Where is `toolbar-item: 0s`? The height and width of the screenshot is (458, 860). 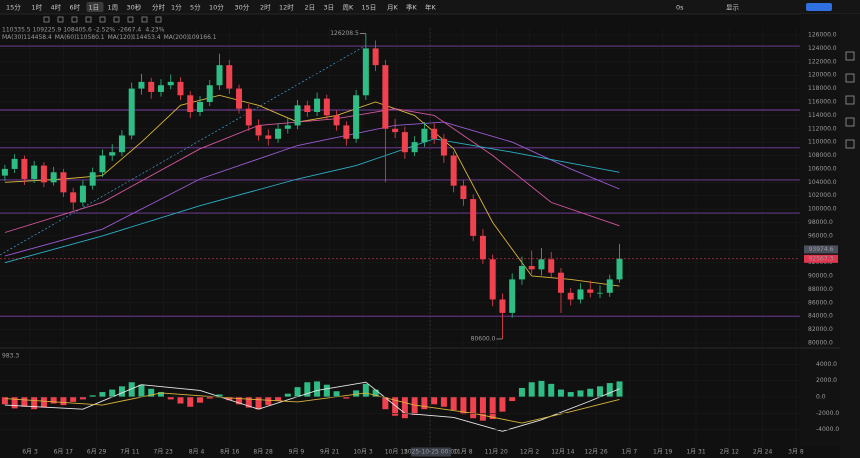 toolbar-item: 0s is located at coordinates (680, 8).